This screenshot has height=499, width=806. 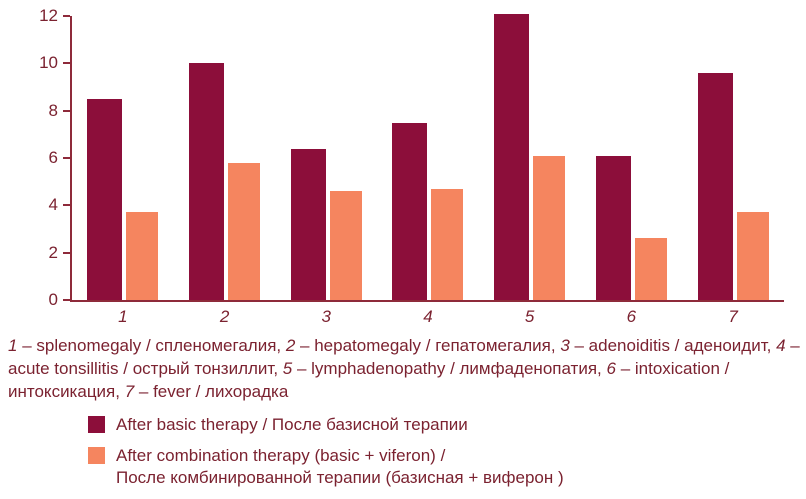 What do you see at coordinates (565, 345) in the screenshot?
I see `caption-number: 3` at bounding box center [565, 345].